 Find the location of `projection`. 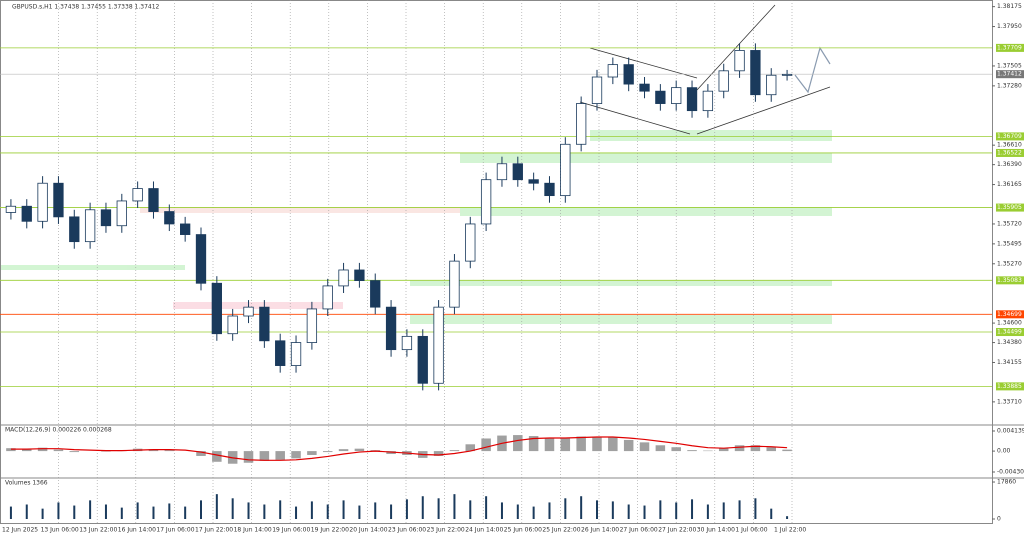

projection is located at coordinates (812, 70).